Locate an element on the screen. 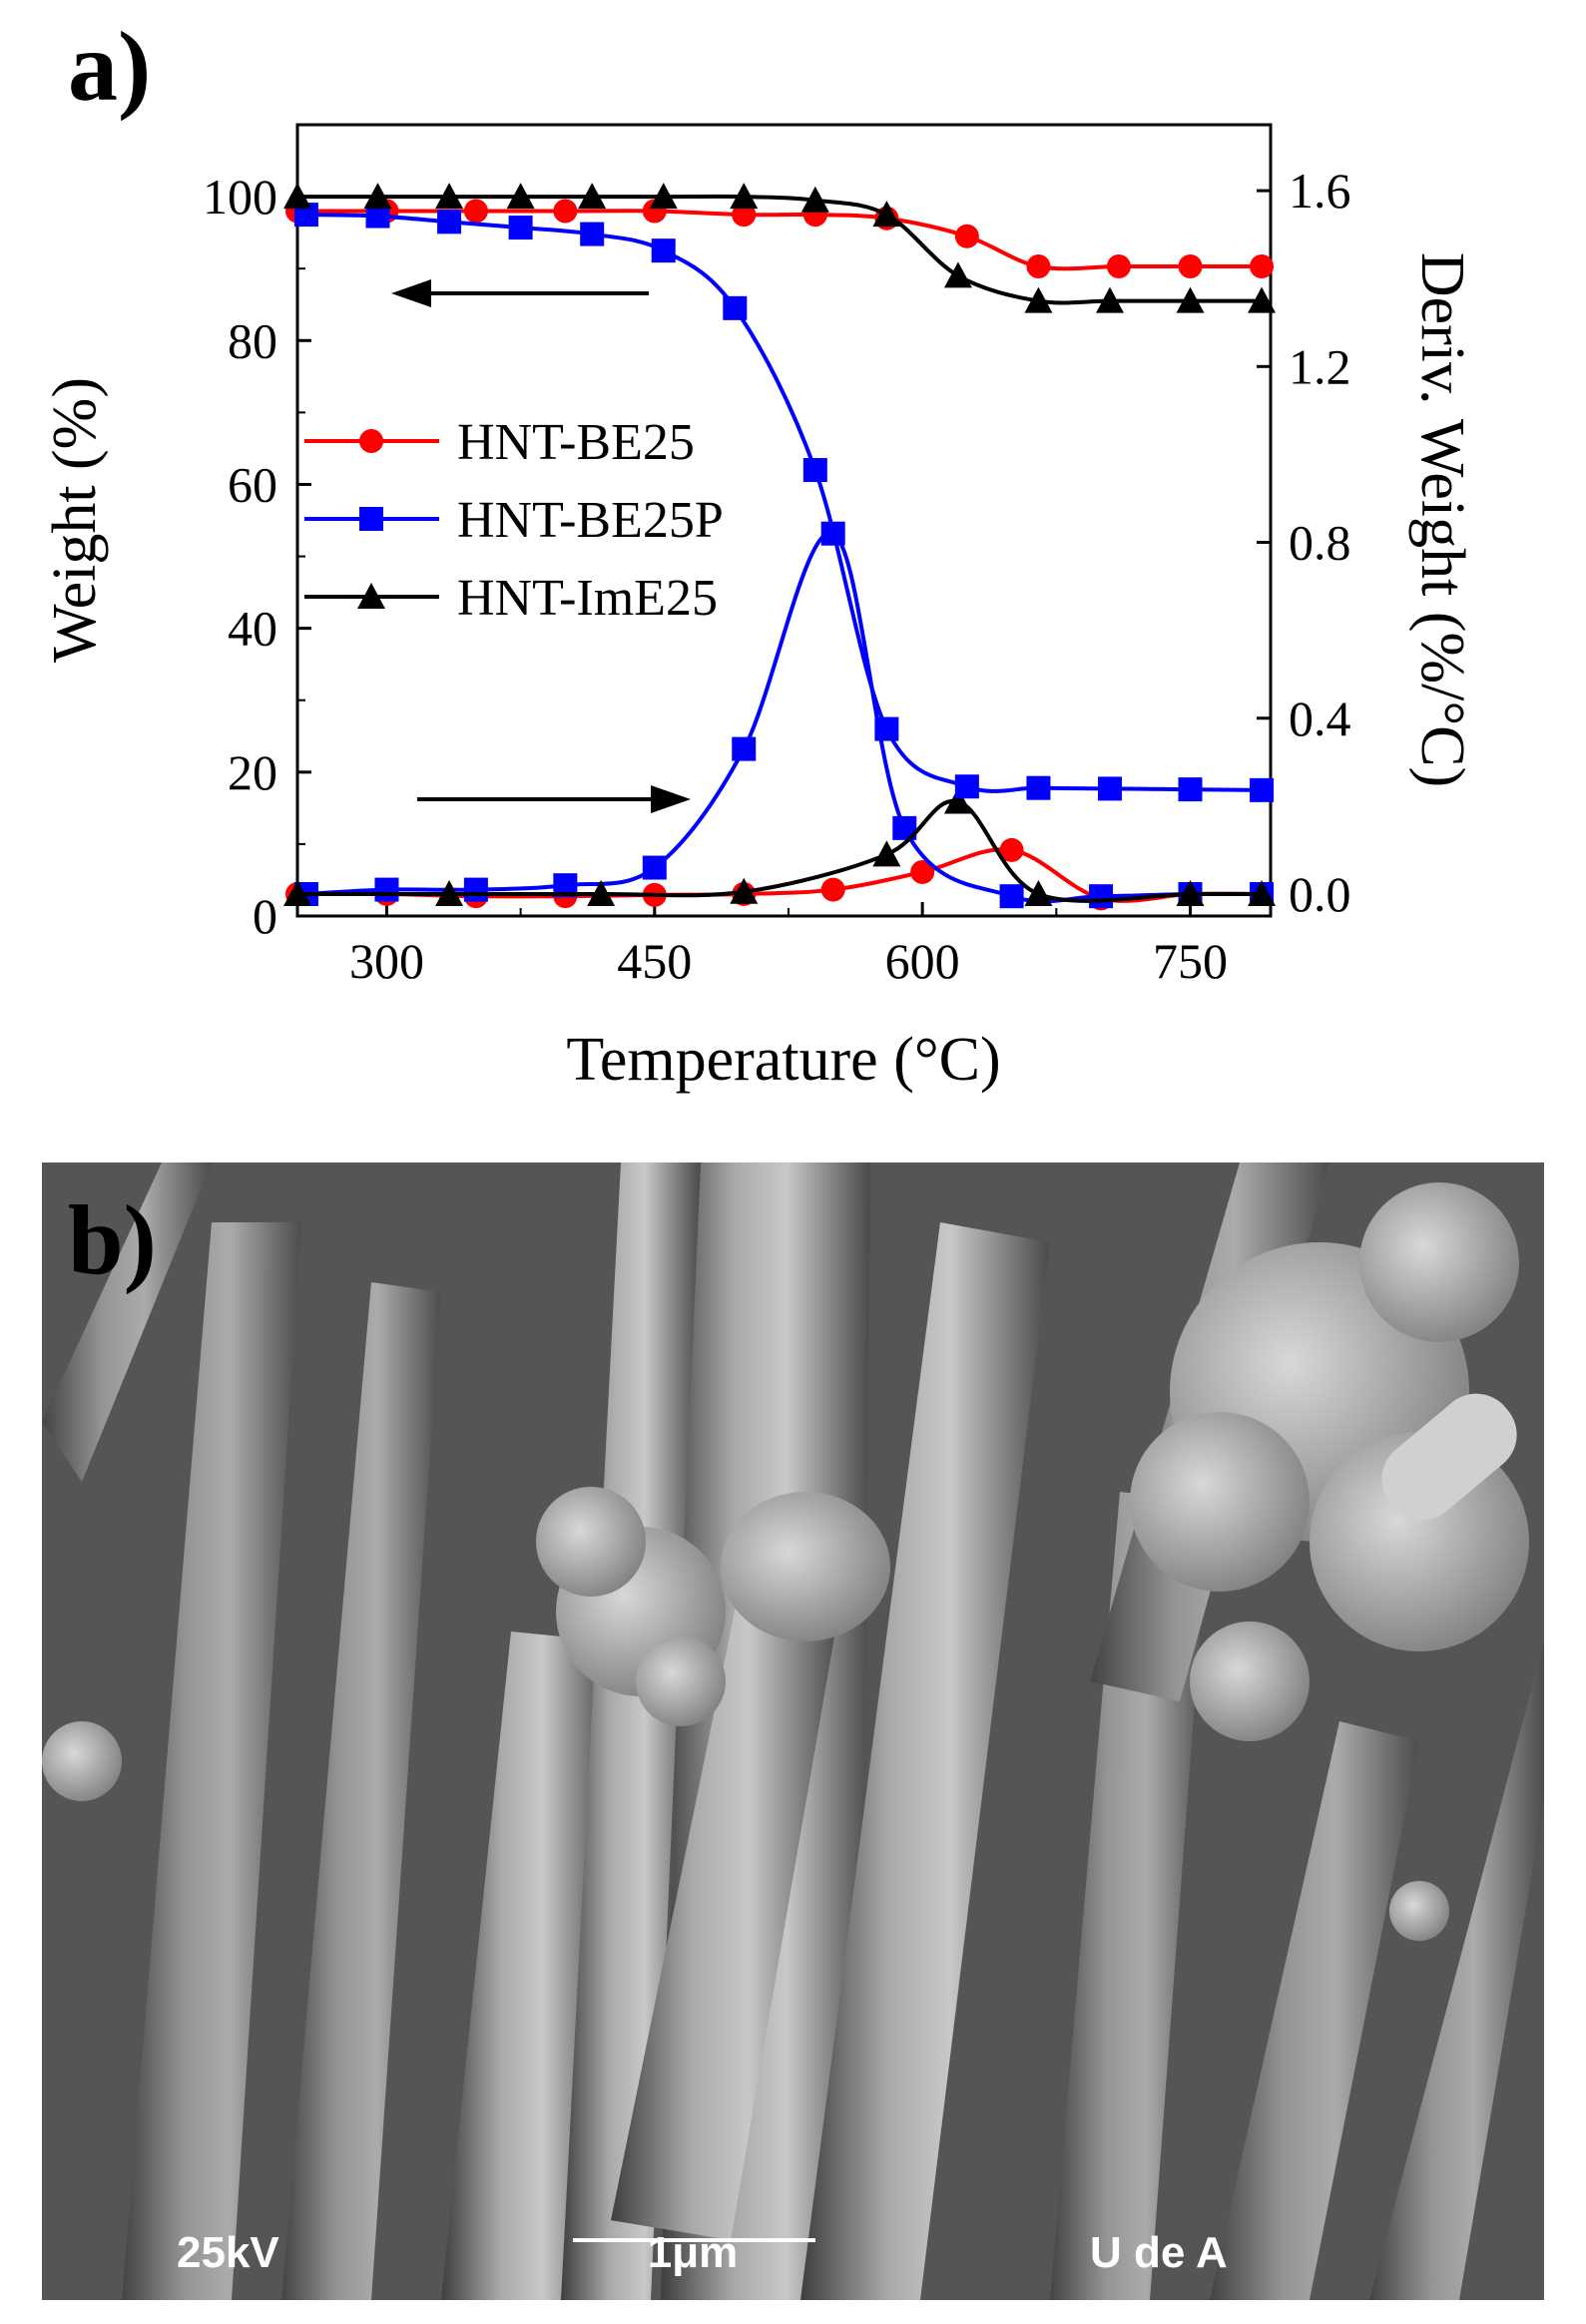  legend-marker-hnt-be25 is located at coordinates (371, 441).